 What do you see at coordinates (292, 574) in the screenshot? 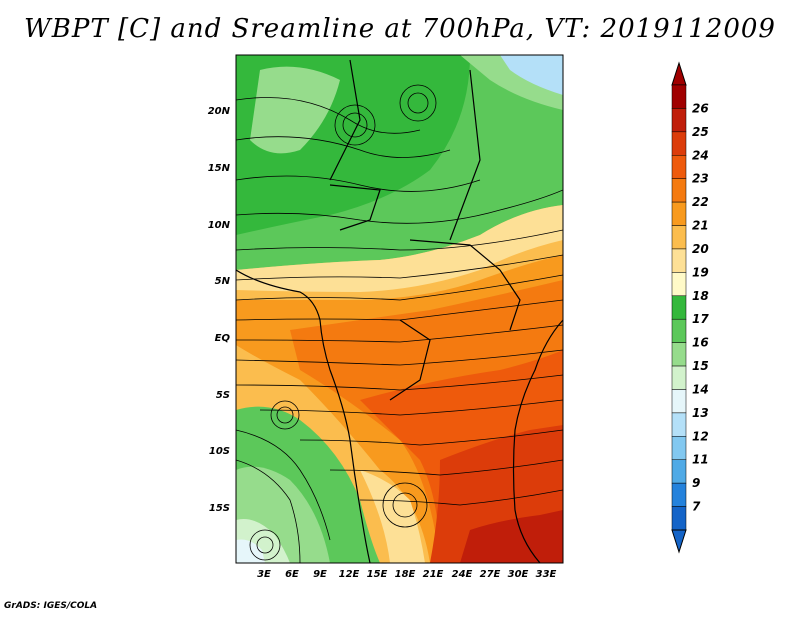
I see `lon-label: 6E` at bounding box center [292, 574].